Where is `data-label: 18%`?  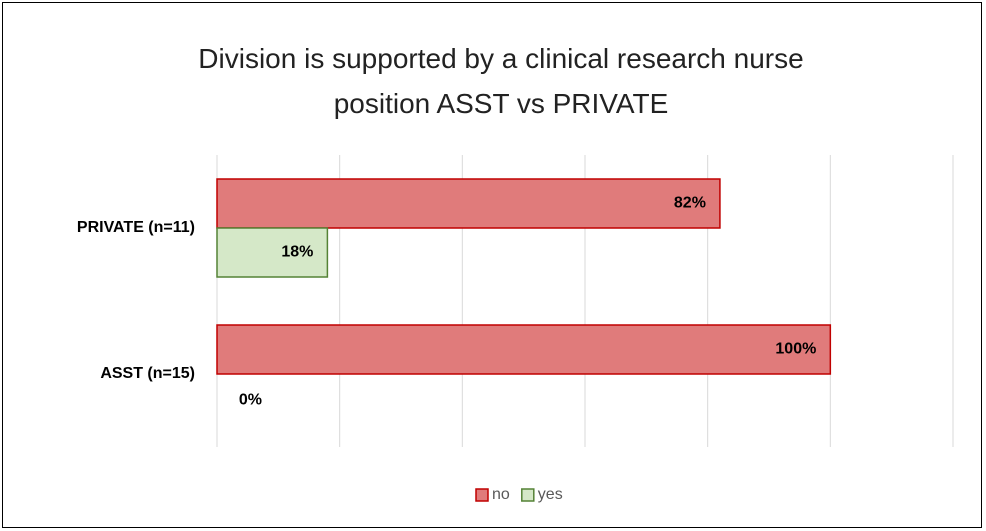 data-label: 18% is located at coordinates (297, 252).